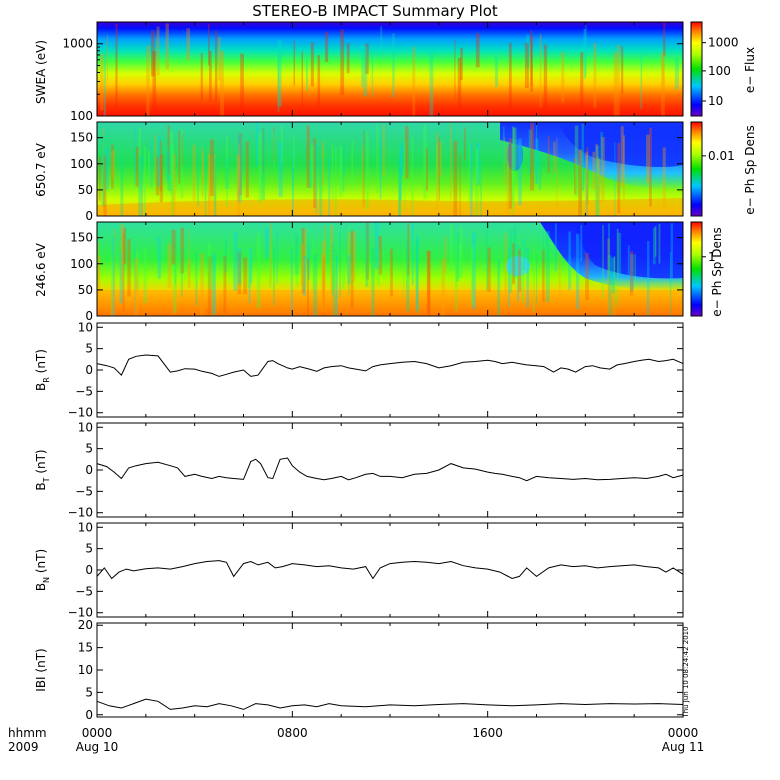  Describe the element at coordinates (80, 513) in the screenshot. I see `bt-ytick-label: −10` at that location.